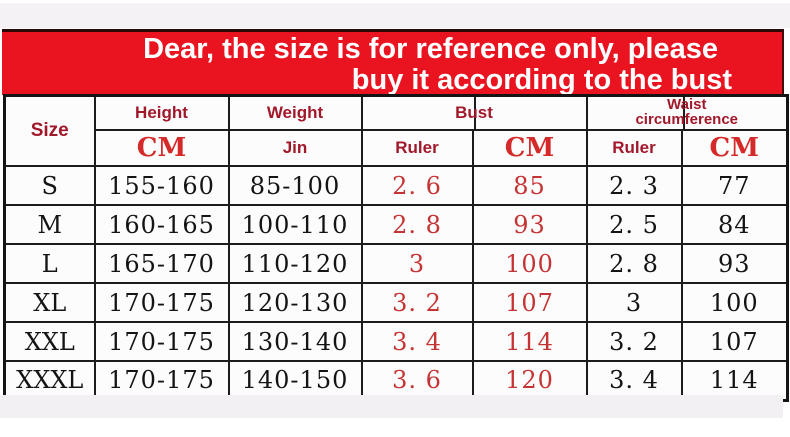  I want to click on weight-value: 85-100, so click(295, 185).